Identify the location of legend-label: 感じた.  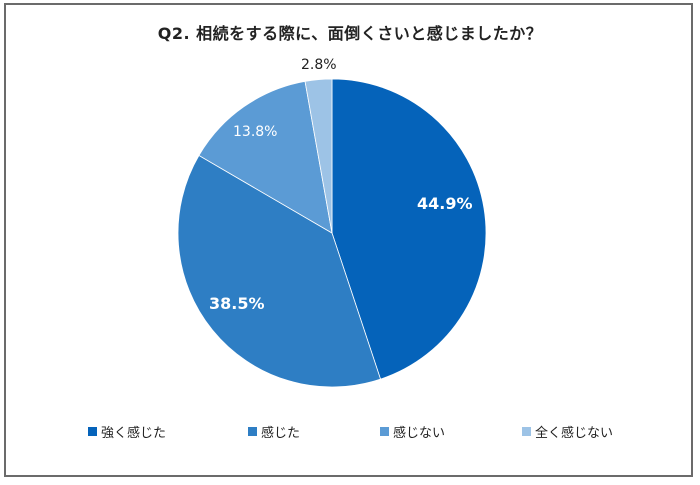
(281, 433).